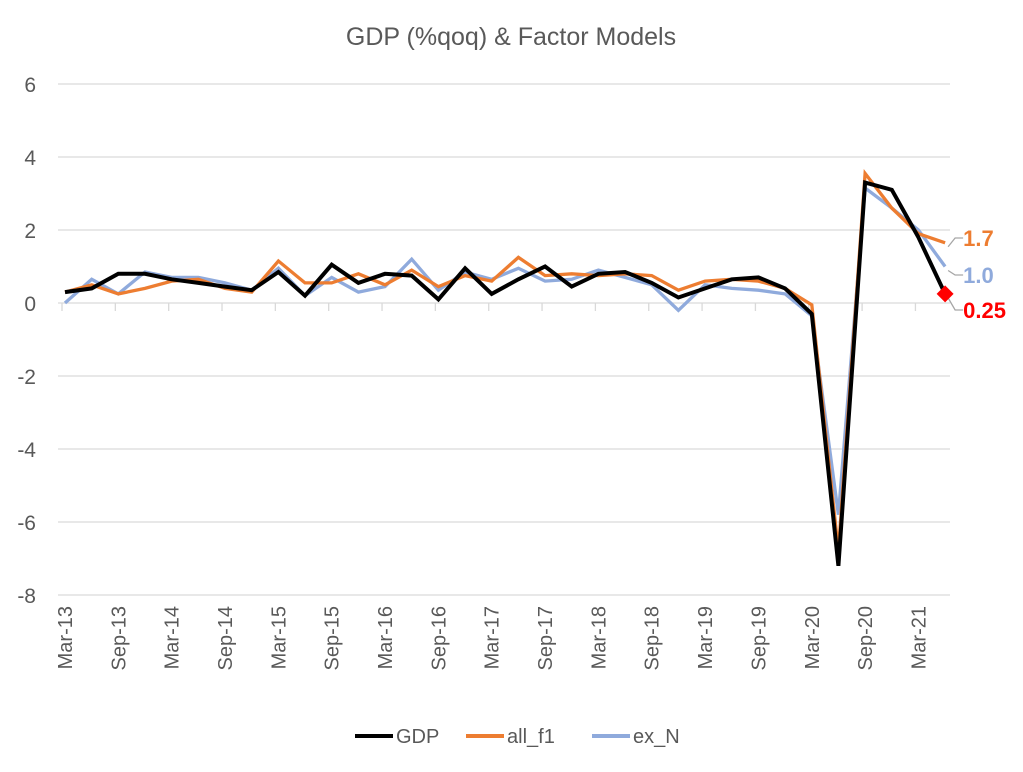  What do you see at coordinates (531, 737) in the screenshot?
I see `legend-label: all_f1` at bounding box center [531, 737].